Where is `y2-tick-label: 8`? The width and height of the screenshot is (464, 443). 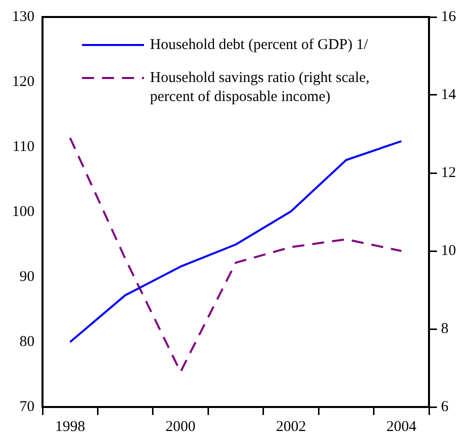 y2-tick-label: 8 is located at coordinates (444, 328).